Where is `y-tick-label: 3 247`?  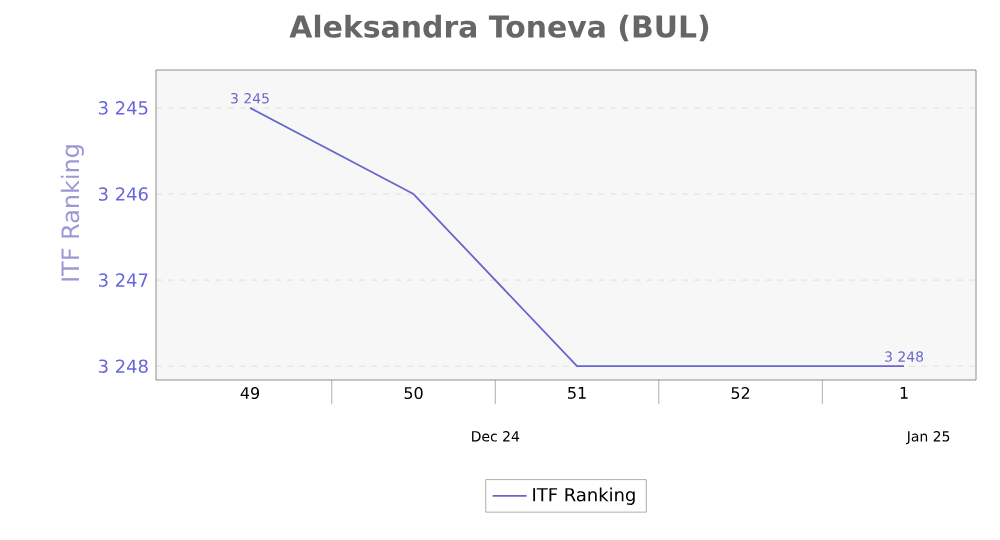
y-tick-label: 3 247 is located at coordinates (123, 280).